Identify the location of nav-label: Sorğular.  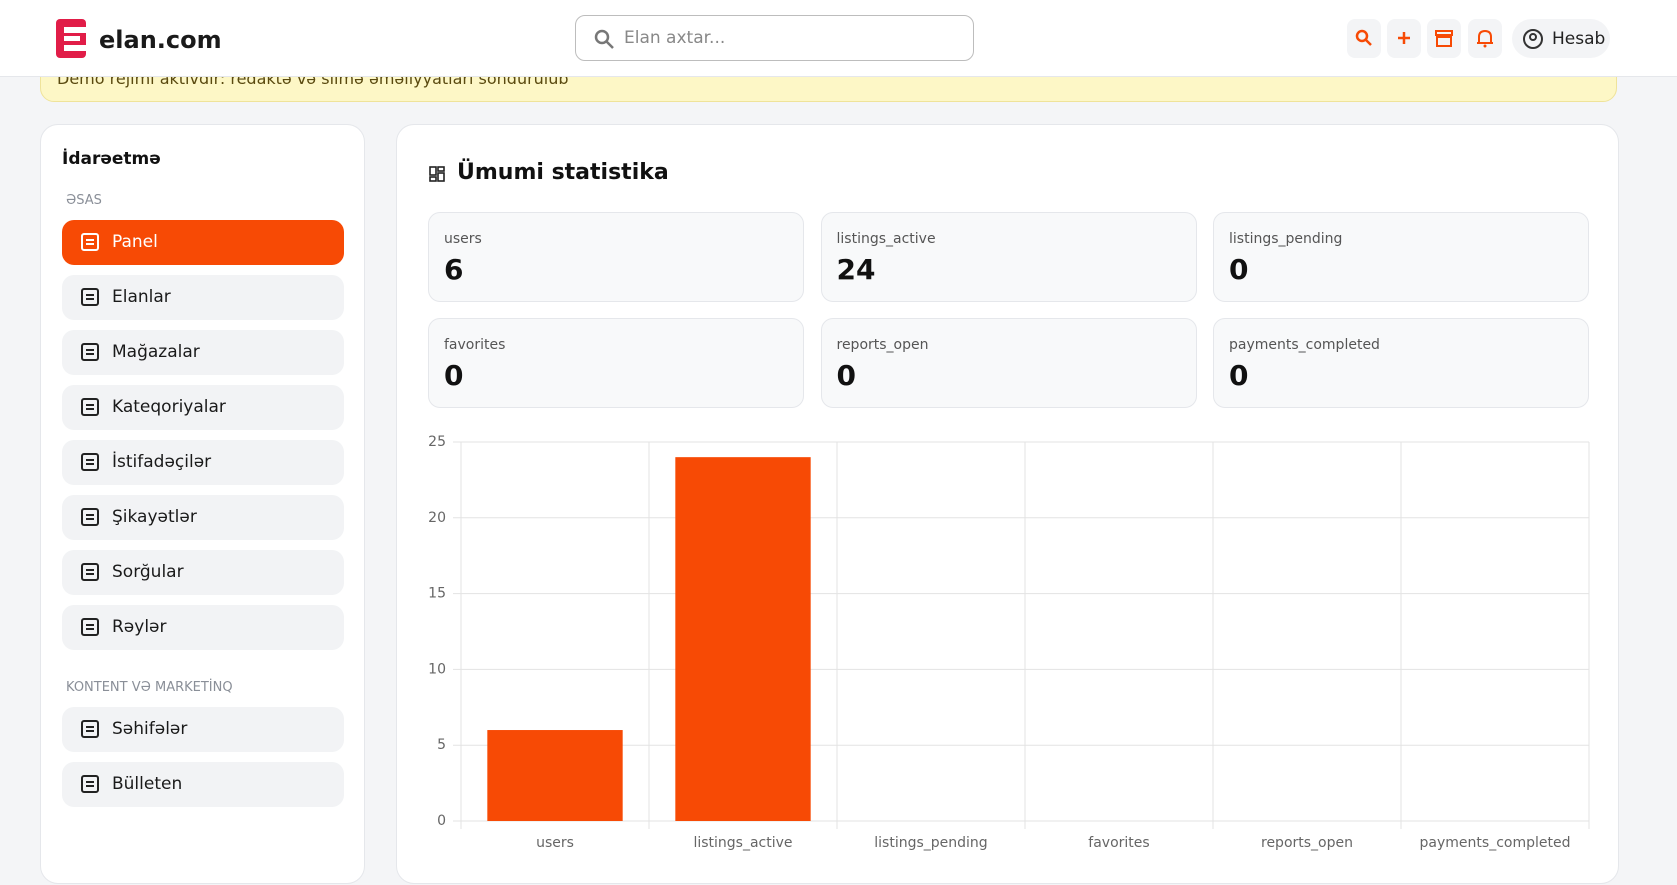
(148, 572).